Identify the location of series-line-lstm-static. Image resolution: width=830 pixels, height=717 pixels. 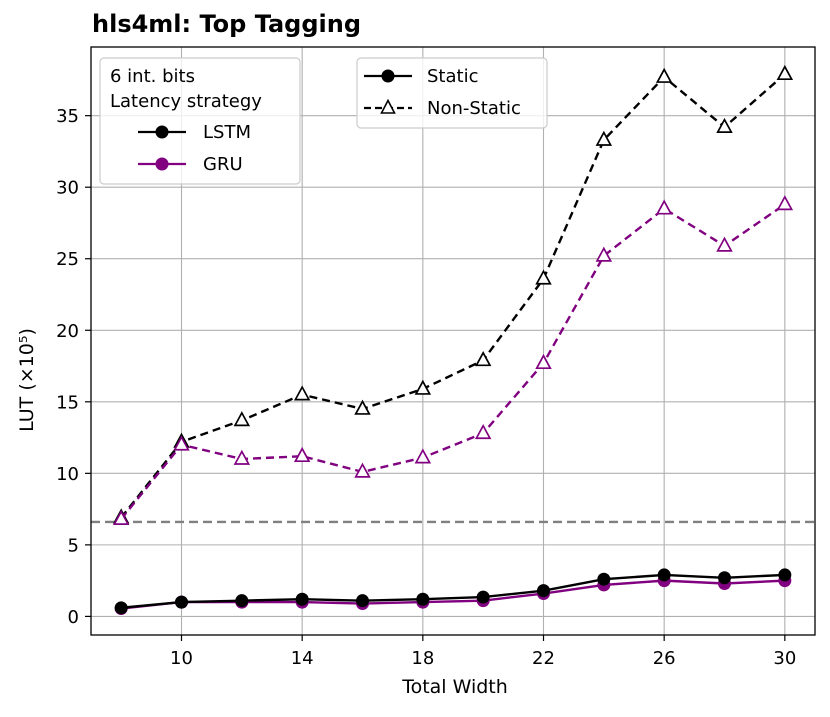
(453, 591).